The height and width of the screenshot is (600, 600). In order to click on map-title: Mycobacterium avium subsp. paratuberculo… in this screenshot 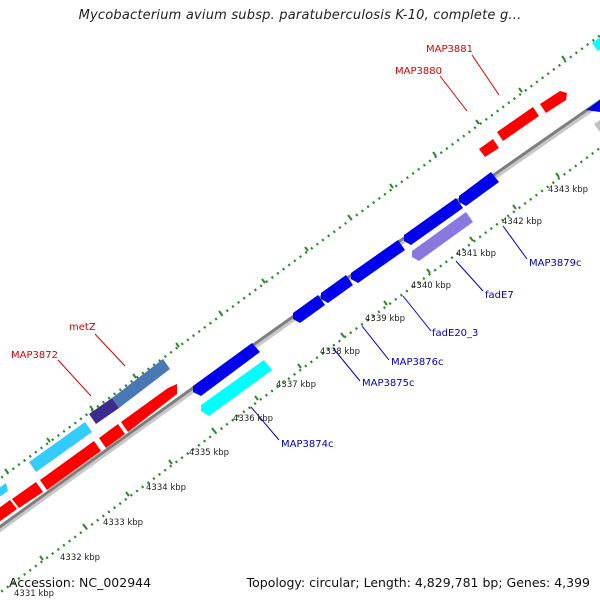, I will do `click(300, 15)`.